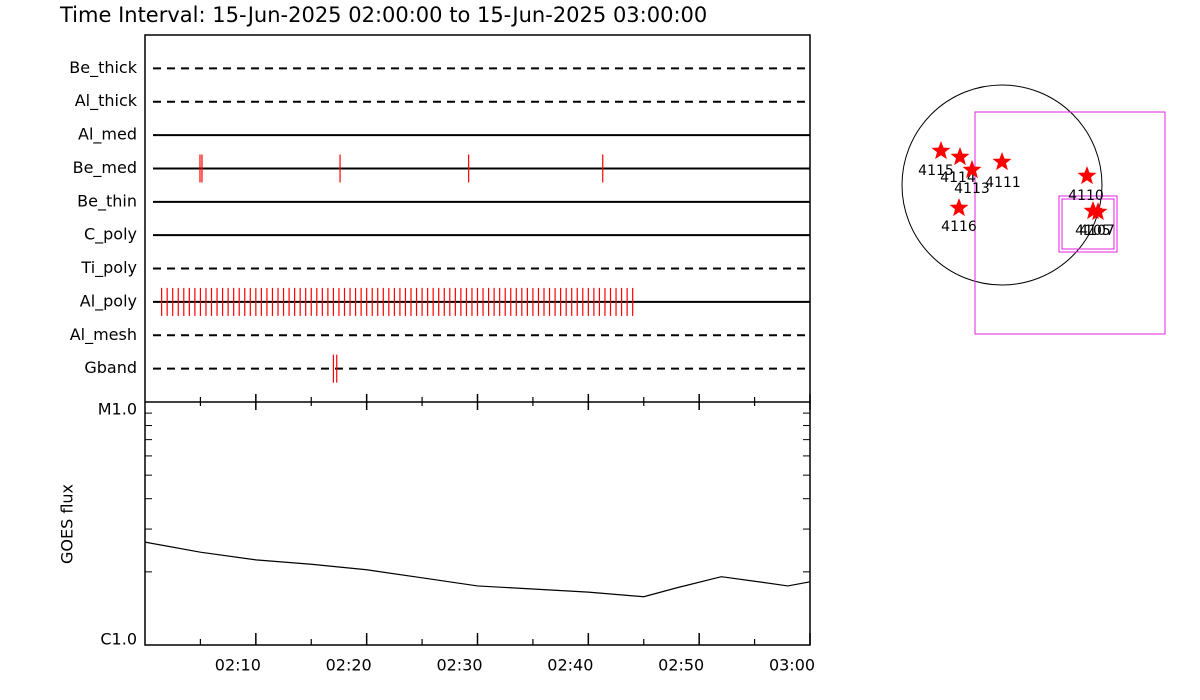  I want to click on y-tick-label: M1.0, so click(117, 409).